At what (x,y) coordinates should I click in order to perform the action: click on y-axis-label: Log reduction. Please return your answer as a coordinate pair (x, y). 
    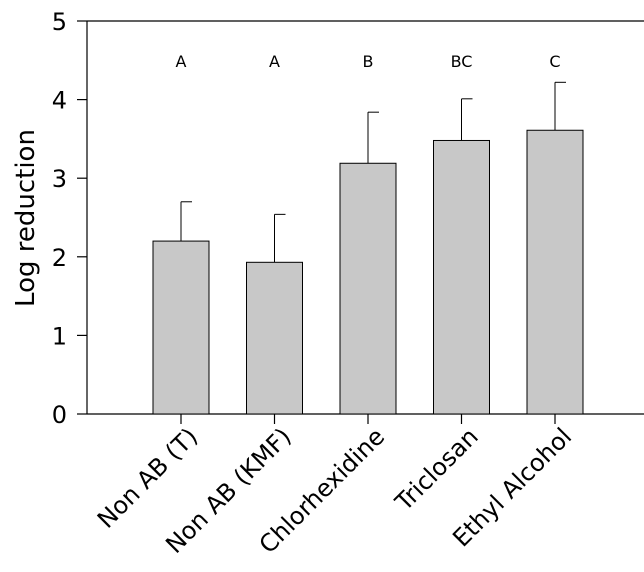
    Looking at the image, I should click on (26, 218).